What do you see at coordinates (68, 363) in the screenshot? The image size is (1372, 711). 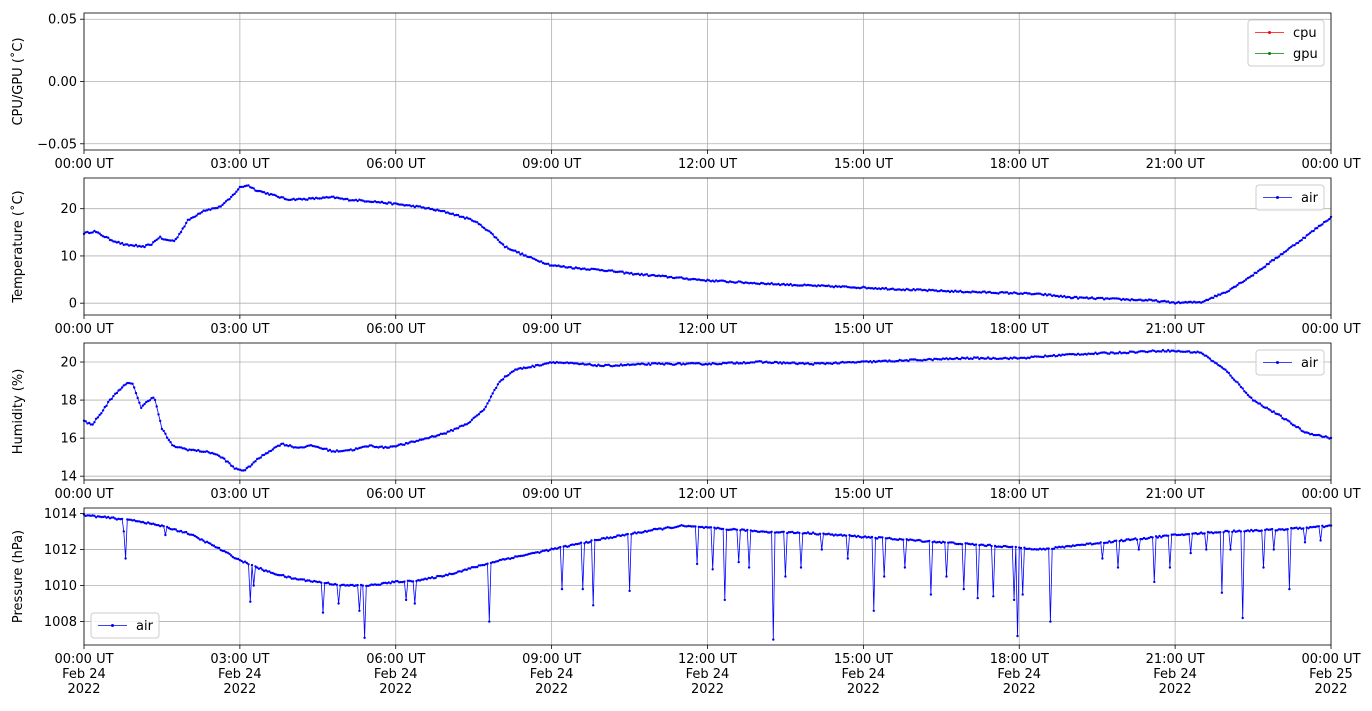 I see `y-tick-label: 20` at bounding box center [68, 363].